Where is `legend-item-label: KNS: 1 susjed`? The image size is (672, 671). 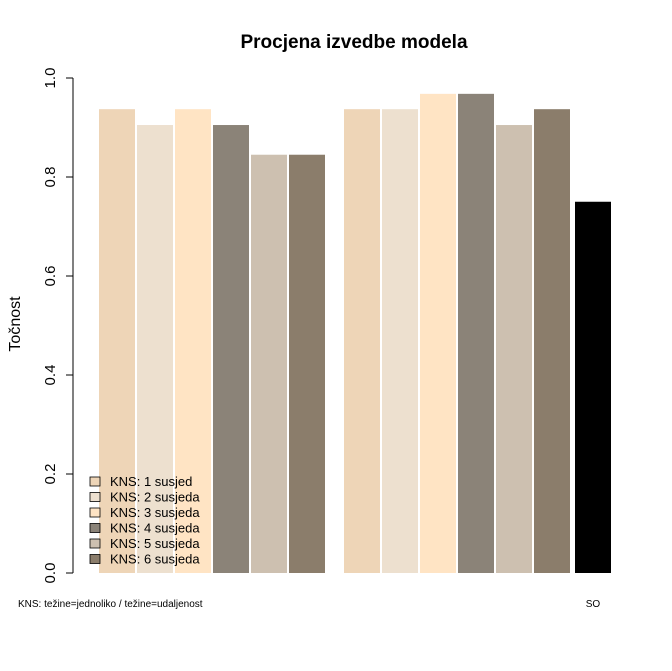 legend-item-label: KNS: 1 susjed is located at coordinates (151, 481).